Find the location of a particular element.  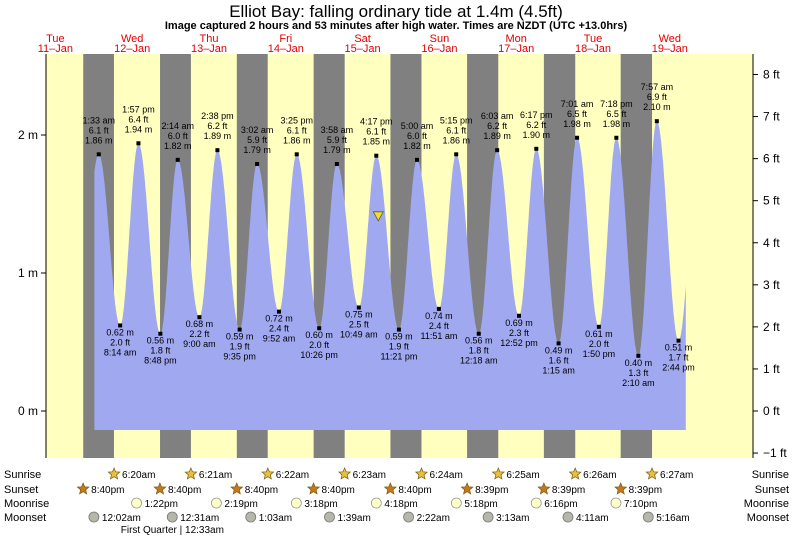

moonrise-time: 6:16pm is located at coordinates (560, 504).